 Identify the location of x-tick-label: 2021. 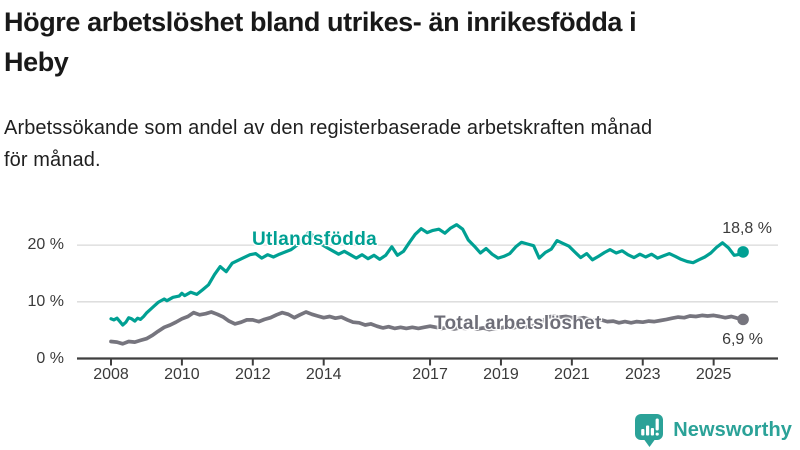
(572, 374).